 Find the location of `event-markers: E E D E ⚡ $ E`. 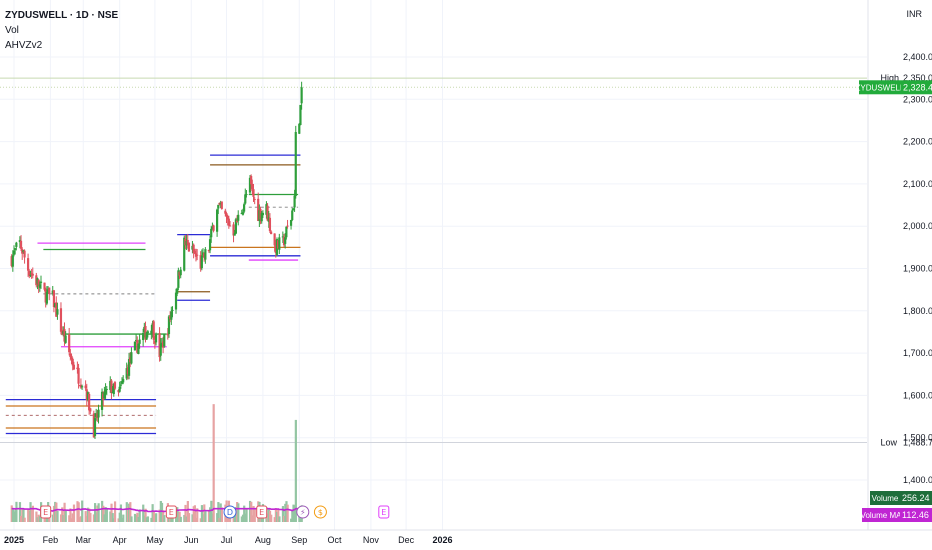

event-markers: E E D E ⚡ $ E is located at coordinates (215, 512).